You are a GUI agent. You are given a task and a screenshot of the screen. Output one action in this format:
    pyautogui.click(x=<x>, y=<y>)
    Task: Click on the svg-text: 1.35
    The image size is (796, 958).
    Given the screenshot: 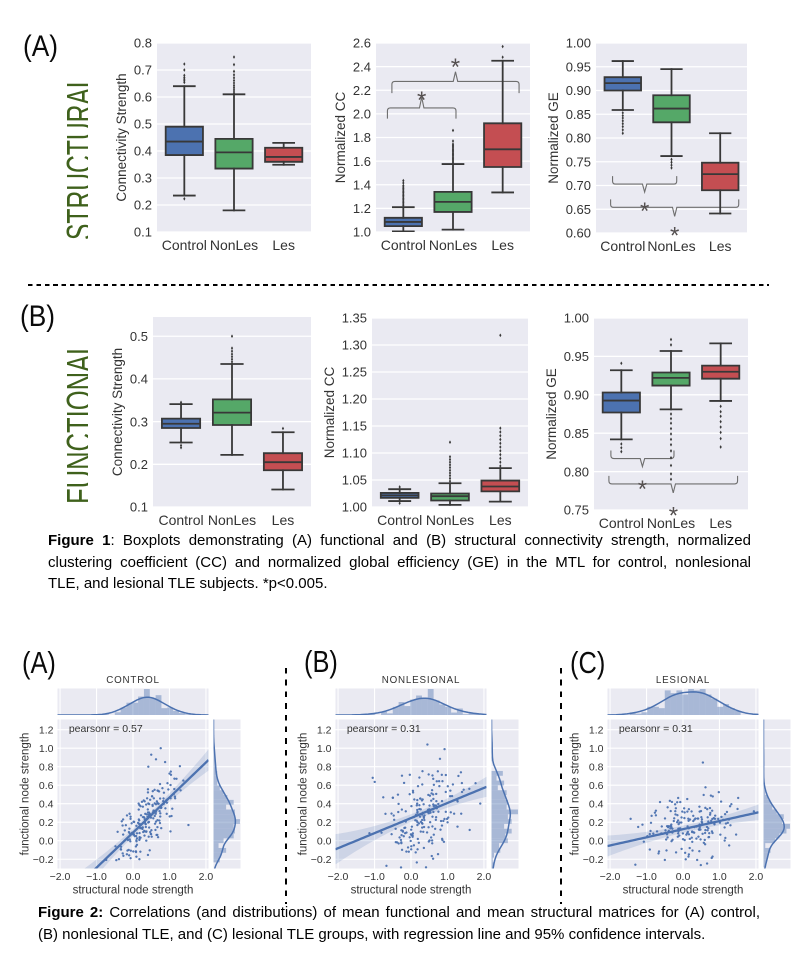 What is the action you would take?
    pyautogui.click(x=354, y=318)
    